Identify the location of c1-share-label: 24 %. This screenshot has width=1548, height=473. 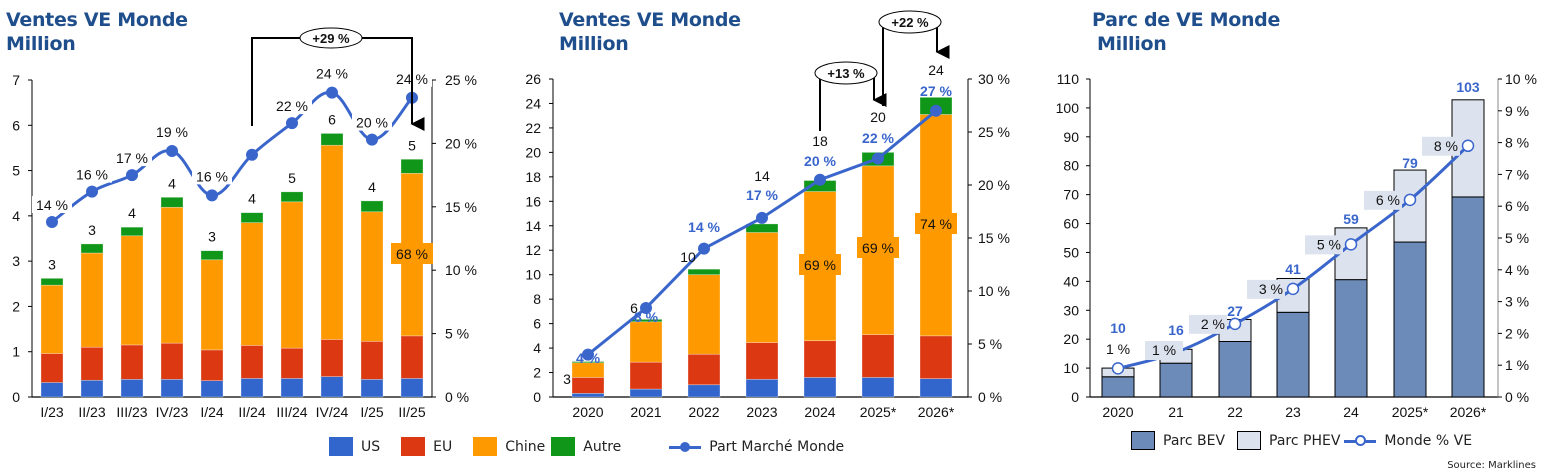
(332, 74).